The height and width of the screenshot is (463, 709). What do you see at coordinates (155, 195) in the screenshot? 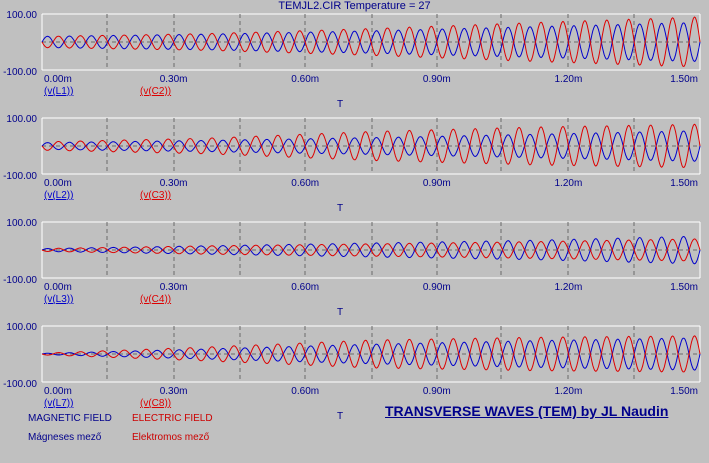
I see `legend-entry: (v(C3))` at bounding box center [155, 195].